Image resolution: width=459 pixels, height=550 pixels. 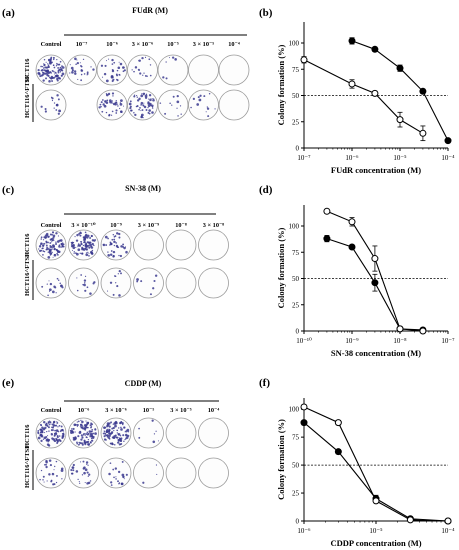 What do you see at coordinates (400, 341) in the screenshot?
I see `x-tick-label: 10⁻⁸` at bounding box center [400, 341].